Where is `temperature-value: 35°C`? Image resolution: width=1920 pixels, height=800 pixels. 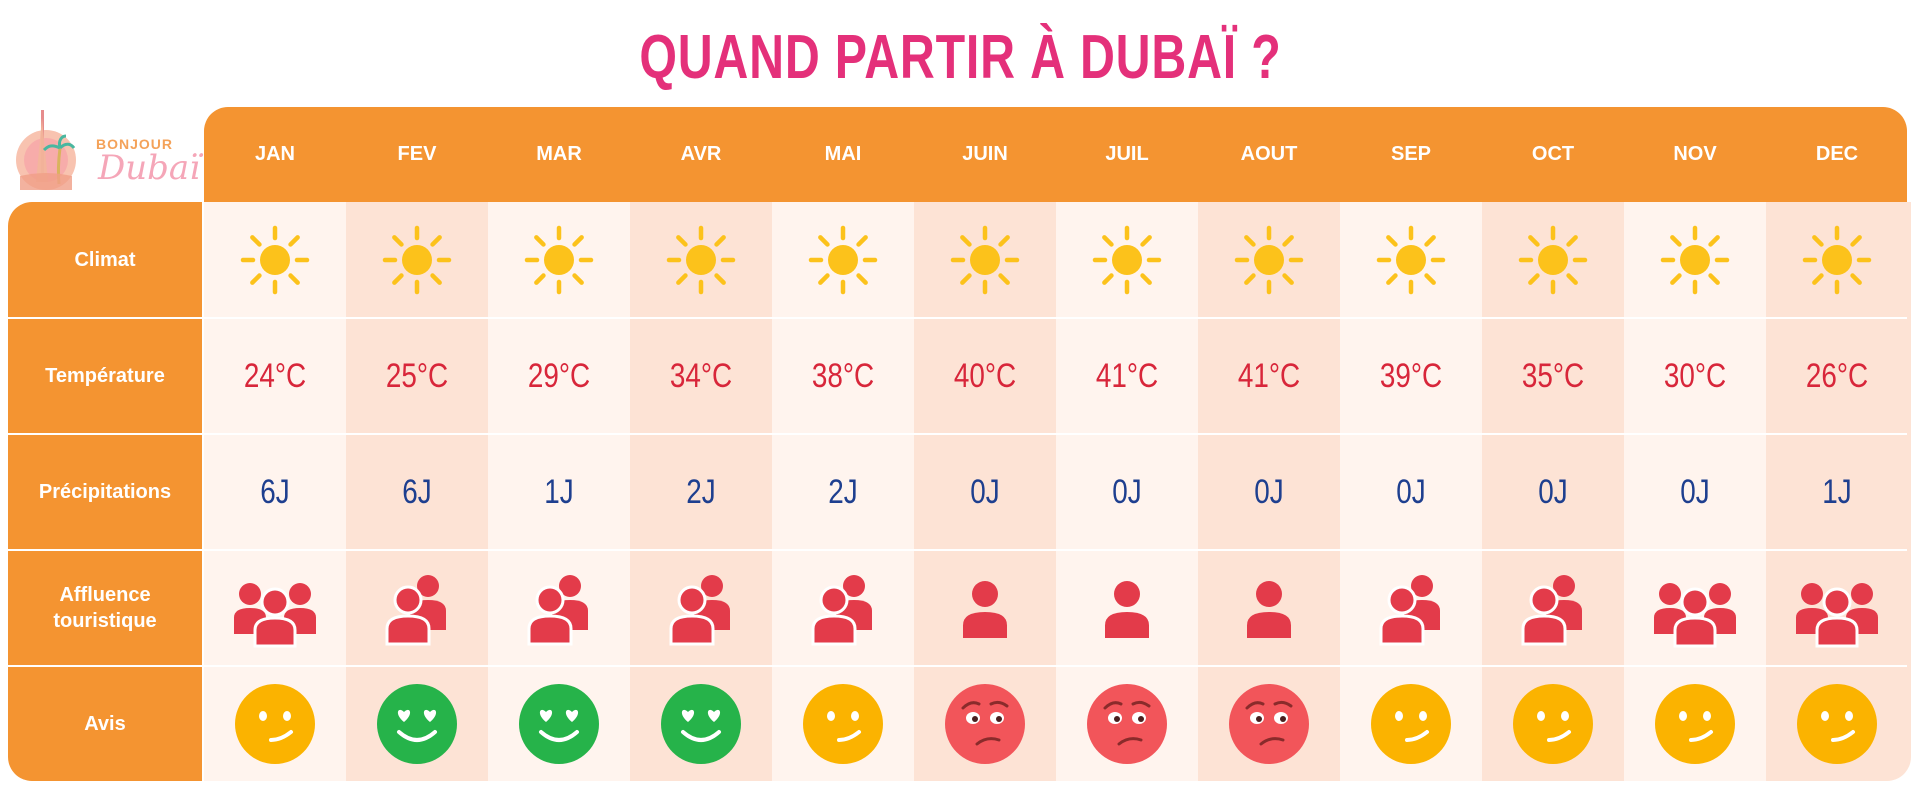 temperature-value: 35°C is located at coordinates (1553, 375).